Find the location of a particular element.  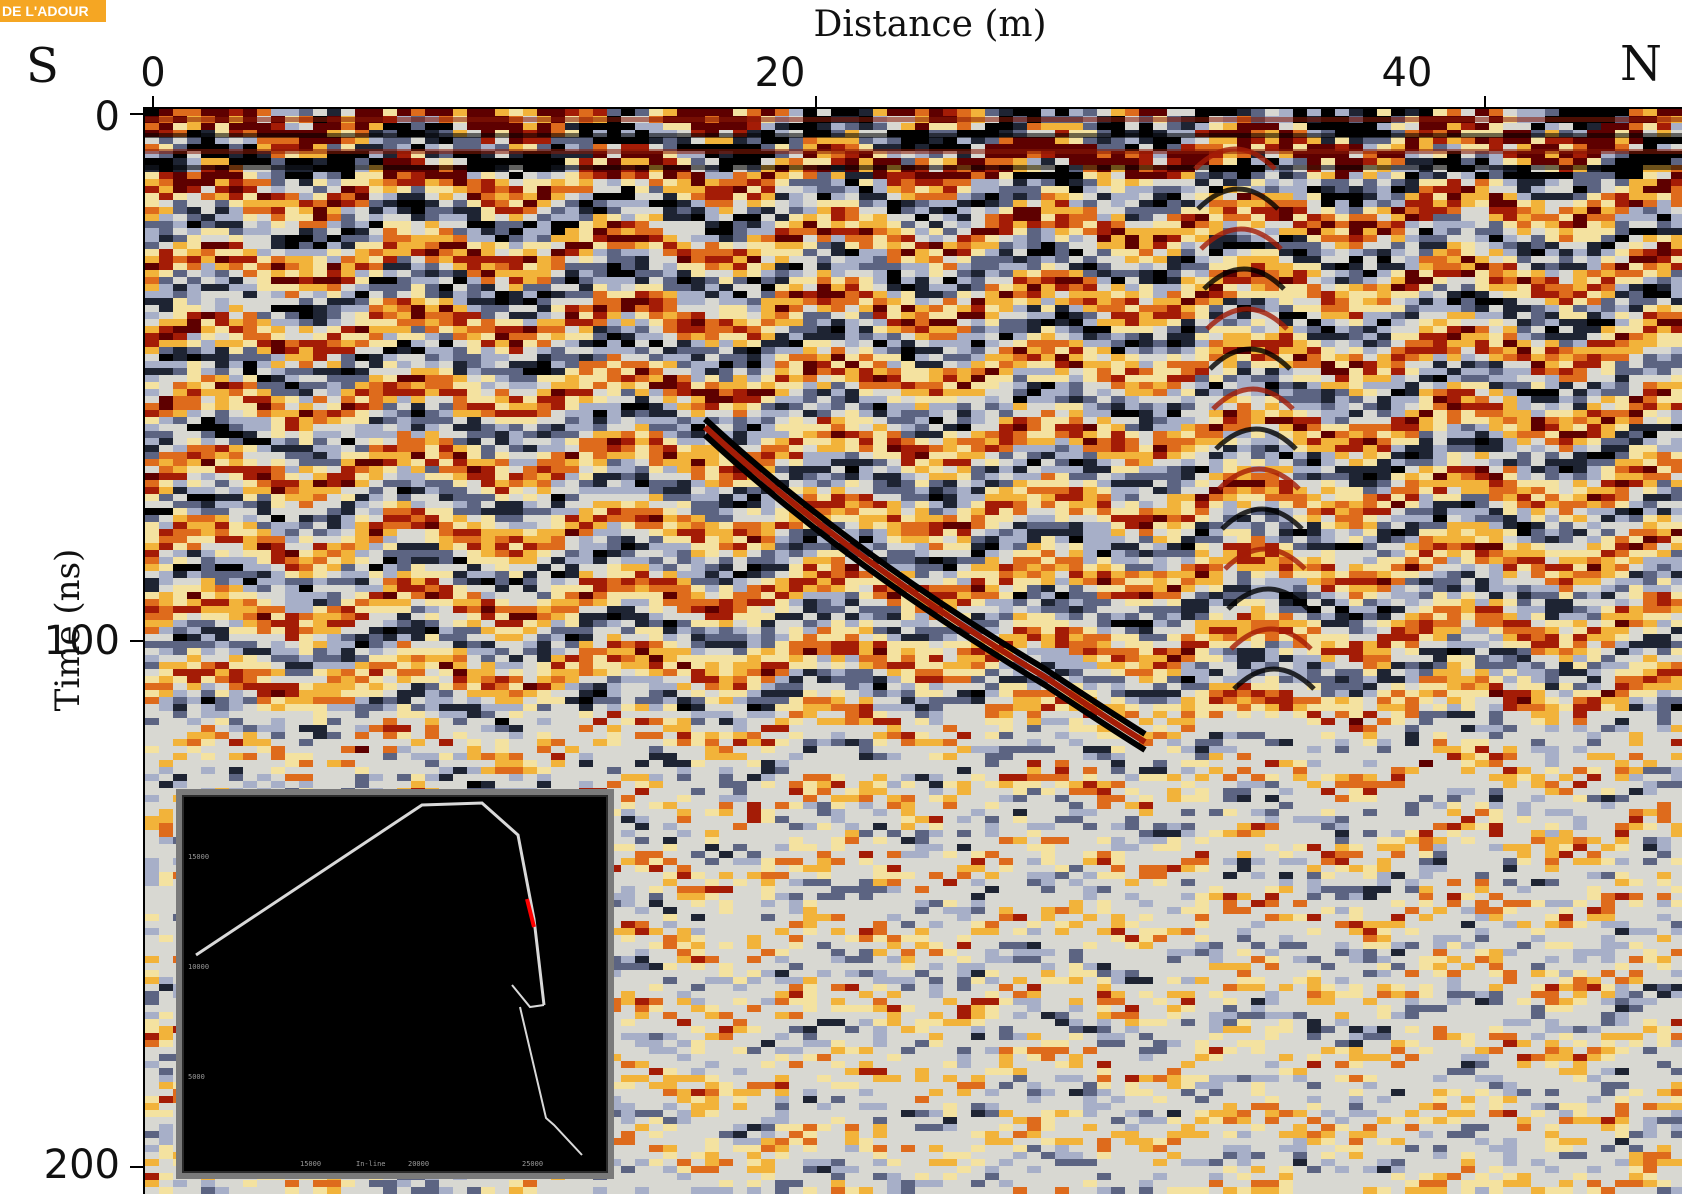

inset-y-tick: 15000 is located at coordinates (199, 857).